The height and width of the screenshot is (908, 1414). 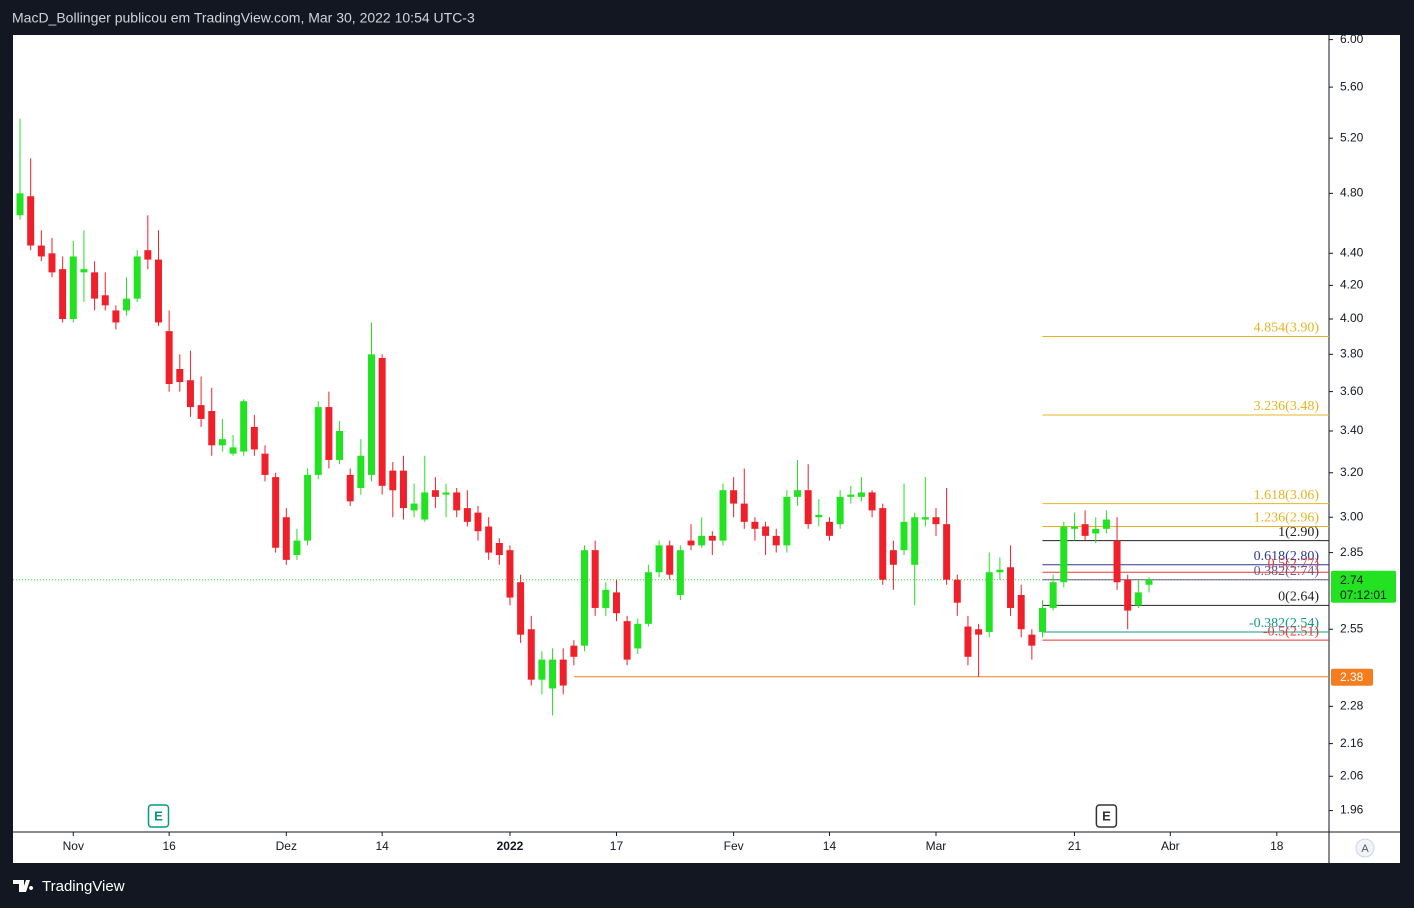 What do you see at coordinates (1352, 430) in the screenshot?
I see `y-tick-label: 3.40` at bounding box center [1352, 430].